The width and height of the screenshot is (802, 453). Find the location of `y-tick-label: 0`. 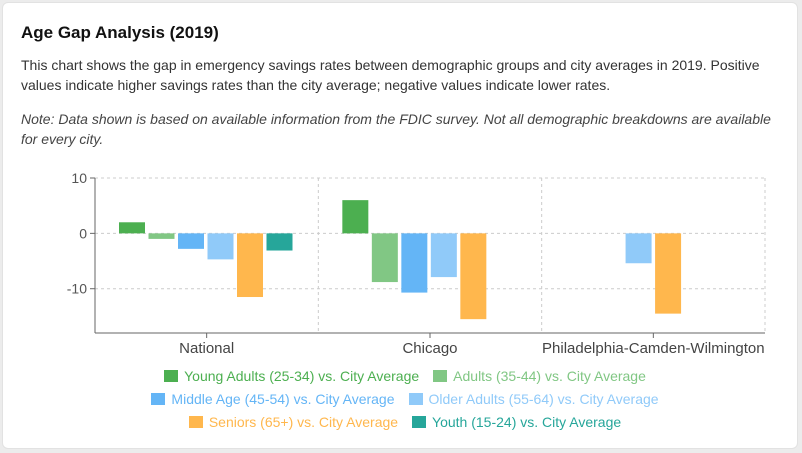

y-tick-label: 0 is located at coordinates (83, 233).